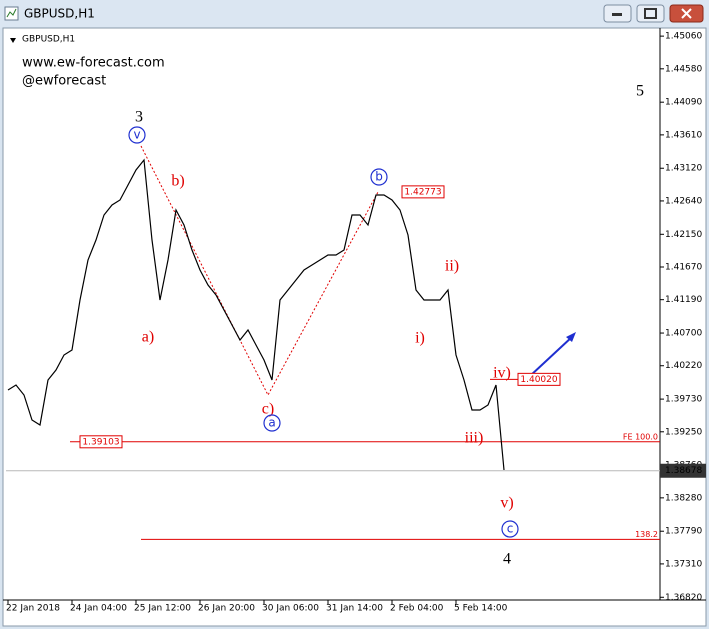 This screenshot has width=709, height=629. I want to click on circled-wave-label: c, so click(510, 529).